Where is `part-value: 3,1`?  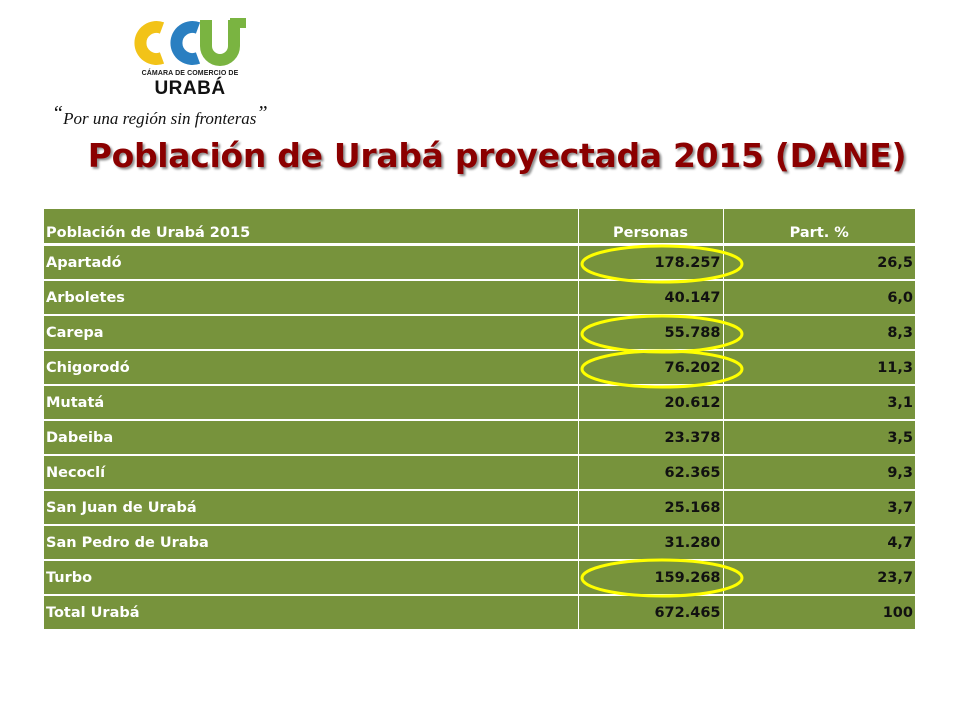 part-value: 3,1 is located at coordinates (819, 403).